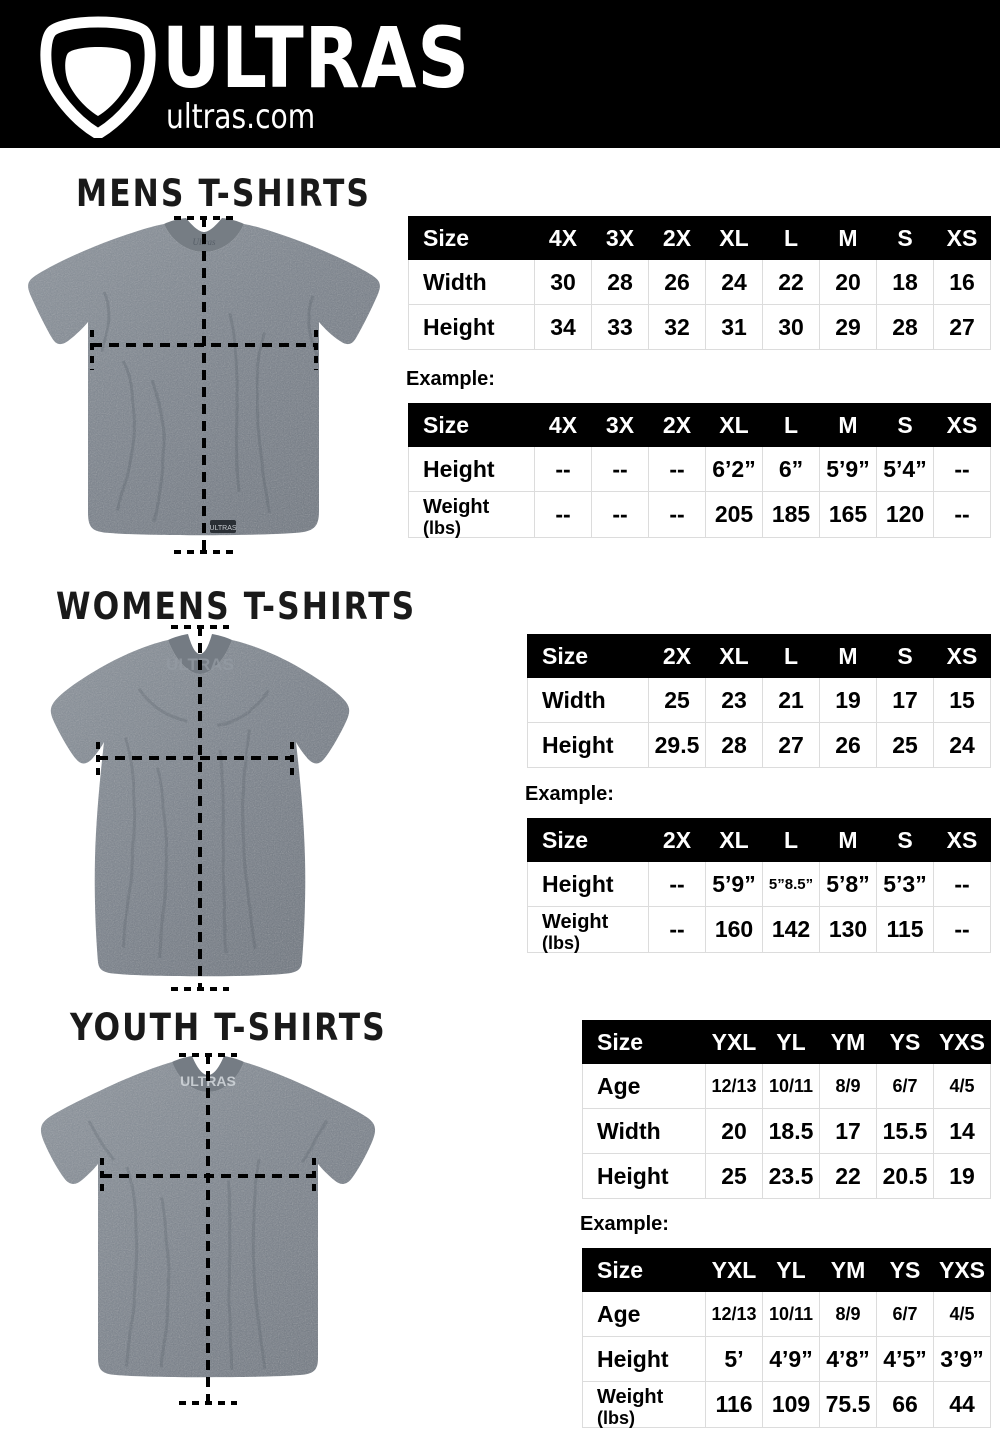  I want to click on table-cell: 115, so click(905, 929).